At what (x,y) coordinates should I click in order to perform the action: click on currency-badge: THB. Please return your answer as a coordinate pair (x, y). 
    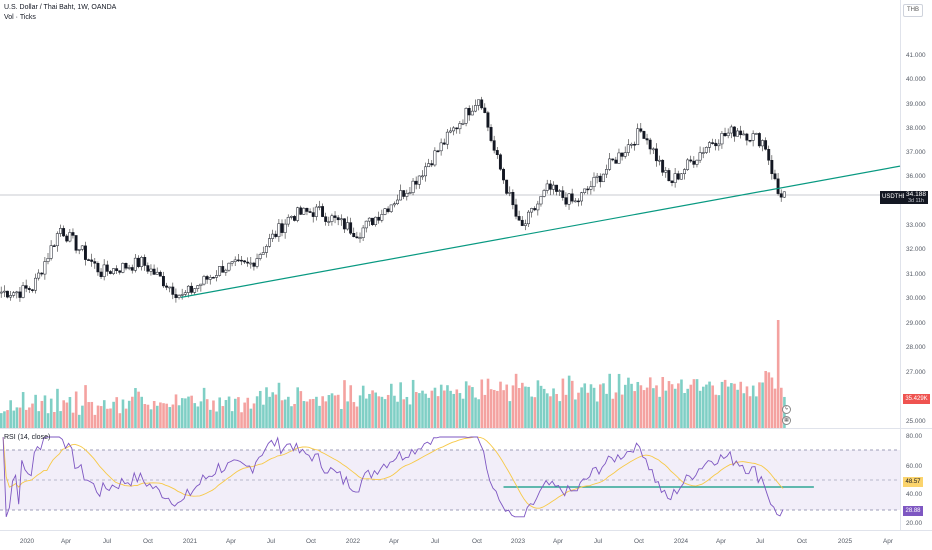
    Looking at the image, I should click on (913, 10).